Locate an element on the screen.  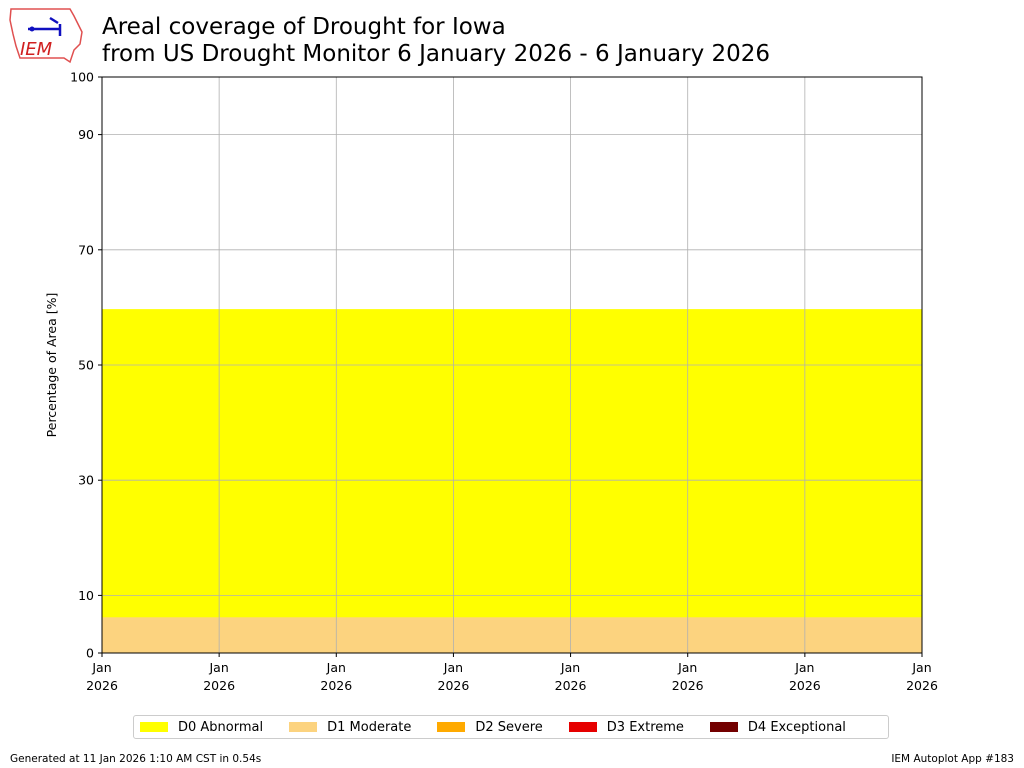
legend-label: D2 Severe is located at coordinates (509, 727).